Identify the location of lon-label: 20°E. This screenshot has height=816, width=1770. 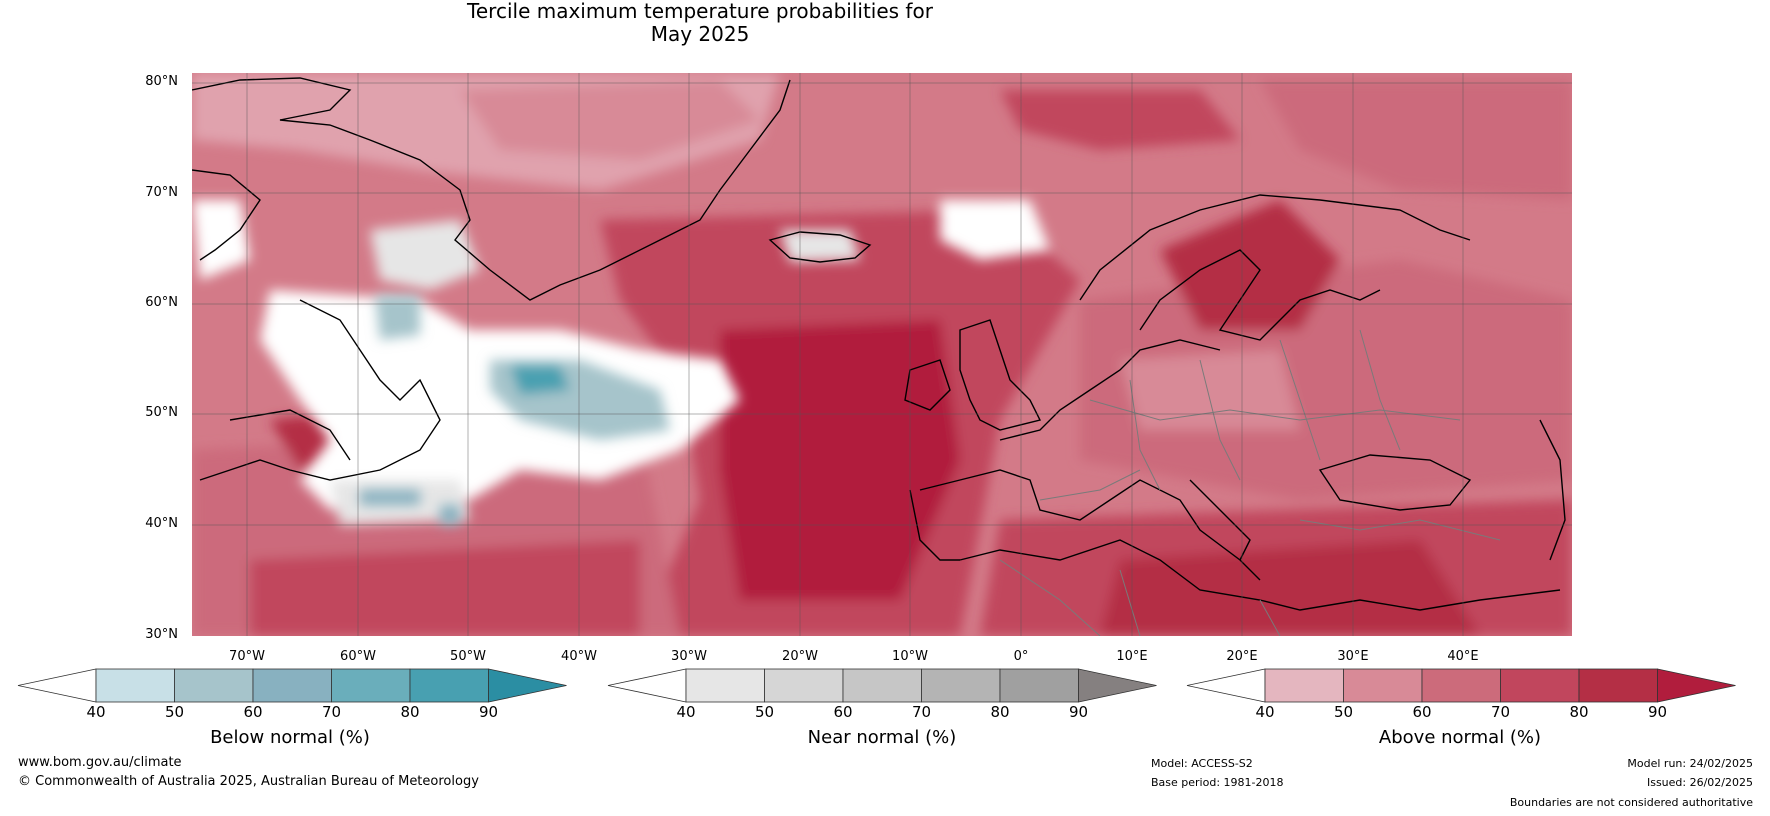
(1242, 656).